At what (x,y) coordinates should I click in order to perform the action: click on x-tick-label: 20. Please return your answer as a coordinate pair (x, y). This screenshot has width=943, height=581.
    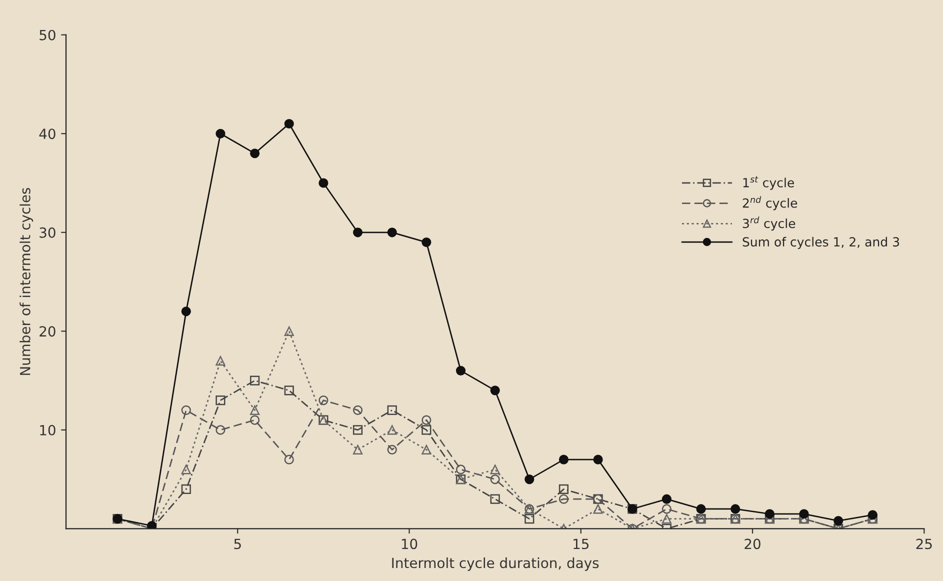
    Looking at the image, I should click on (752, 544).